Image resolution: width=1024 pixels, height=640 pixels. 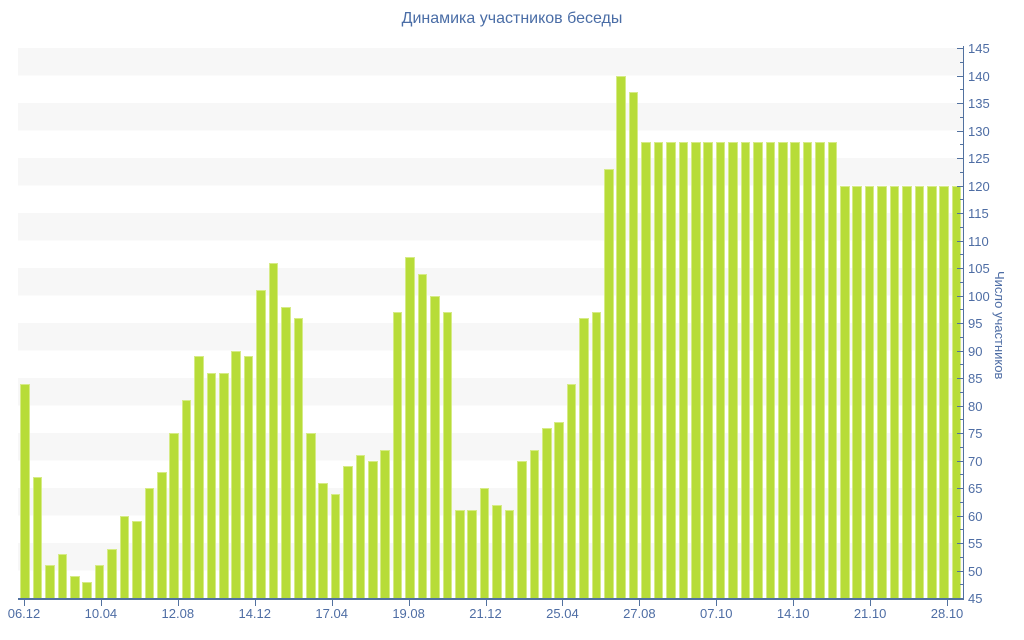 What do you see at coordinates (975, 571) in the screenshot?
I see `y-tick-label: 50` at bounding box center [975, 571].